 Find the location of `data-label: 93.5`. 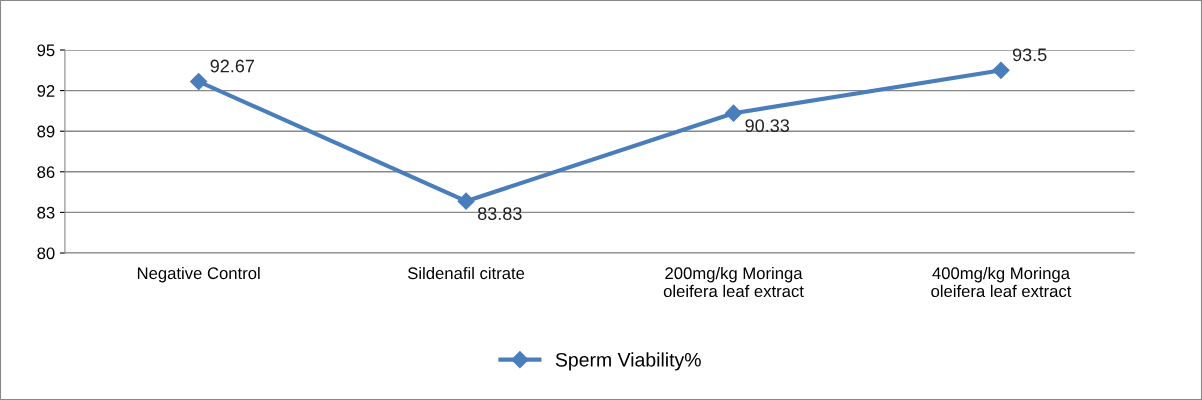

data-label: 93.5 is located at coordinates (1029, 55).